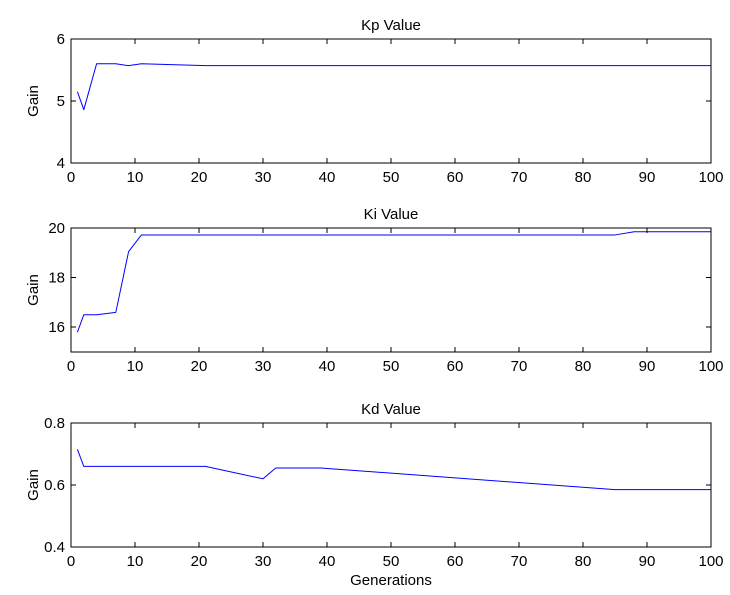 The height and width of the screenshot is (595, 730). What do you see at coordinates (56, 327) in the screenshot?
I see `y-tick-label: 16` at bounding box center [56, 327].